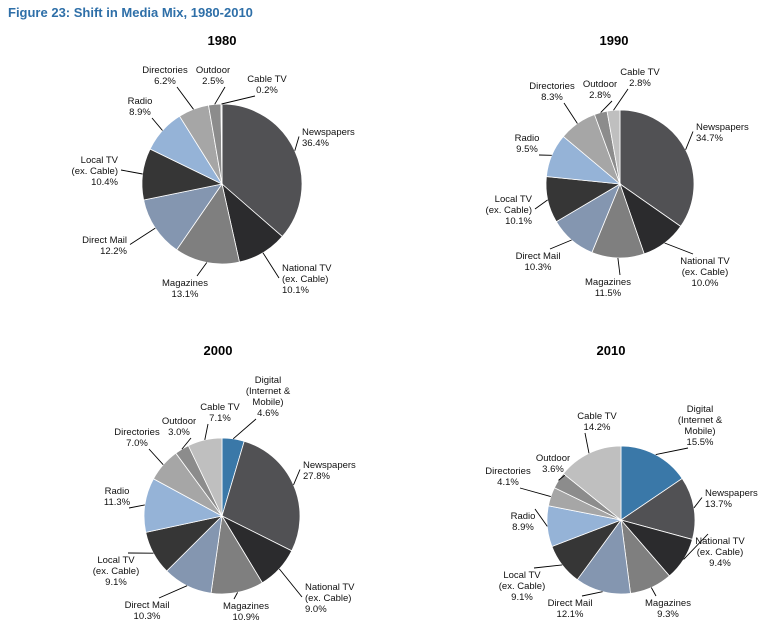  I want to click on leader-line-cable-tv-1980, so click(238, 100).